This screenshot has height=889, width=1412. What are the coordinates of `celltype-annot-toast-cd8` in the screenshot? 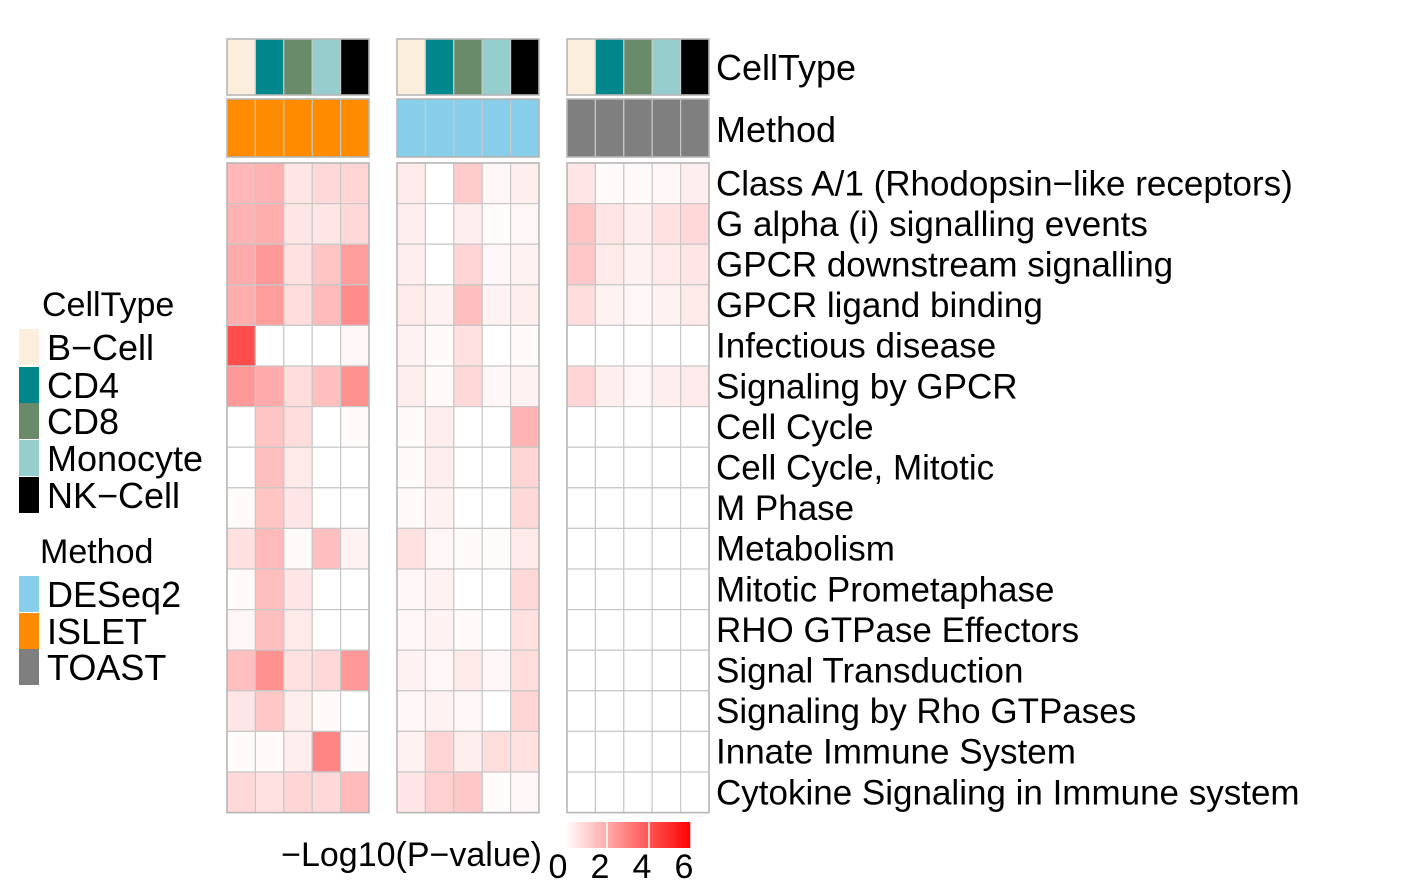 It's located at (638, 67).